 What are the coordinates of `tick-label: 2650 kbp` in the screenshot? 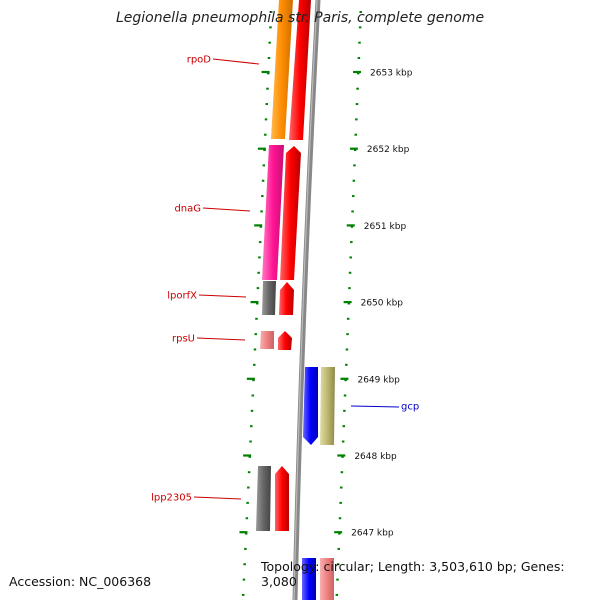 It's located at (382, 304).